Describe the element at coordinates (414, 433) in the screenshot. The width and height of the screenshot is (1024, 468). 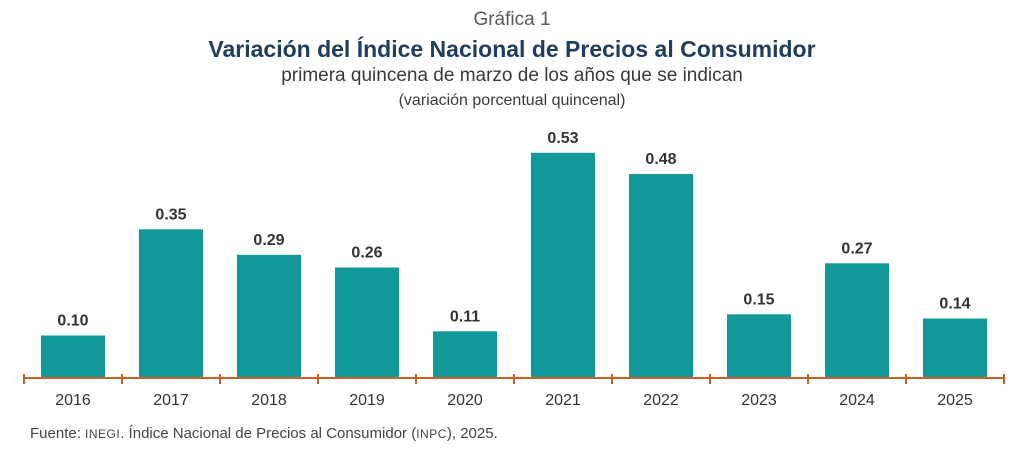
I see `footnote-index-open: (` at that location.